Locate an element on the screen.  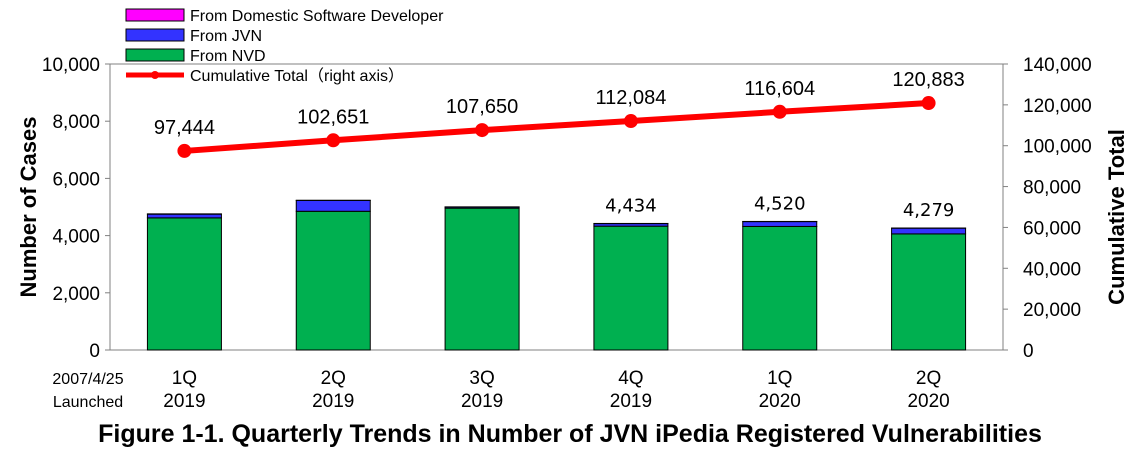
right-axis-tick-label: 80,000 is located at coordinates (1052, 188).